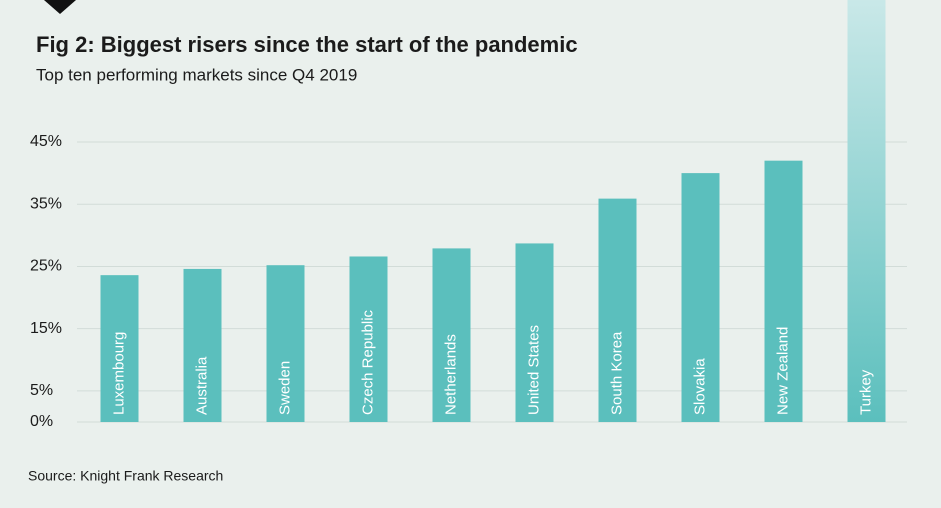 This screenshot has width=941, height=508. Describe the element at coordinates (699, 386) in the screenshot. I see `bar-label: Slovakia` at that location.